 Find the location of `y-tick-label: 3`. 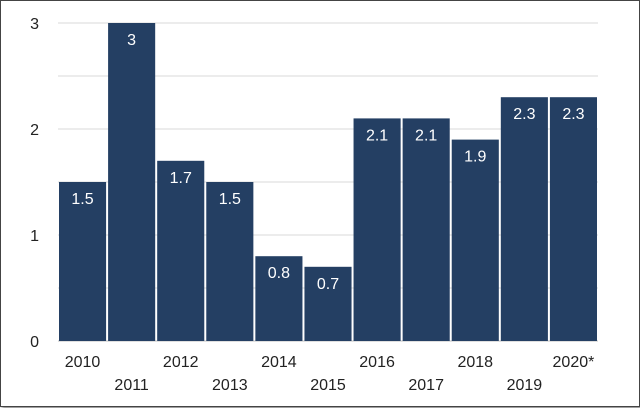

y-tick-label: 3 is located at coordinates (34, 24).